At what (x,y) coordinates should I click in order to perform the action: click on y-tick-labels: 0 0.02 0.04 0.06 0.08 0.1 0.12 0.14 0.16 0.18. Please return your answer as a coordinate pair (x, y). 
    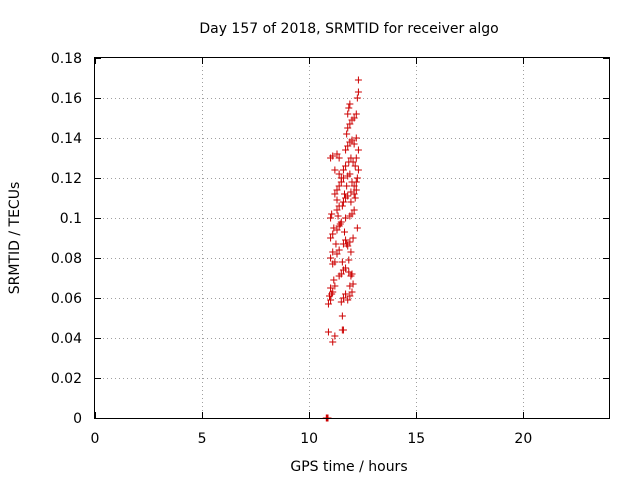
    Looking at the image, I should click on (66, 239).